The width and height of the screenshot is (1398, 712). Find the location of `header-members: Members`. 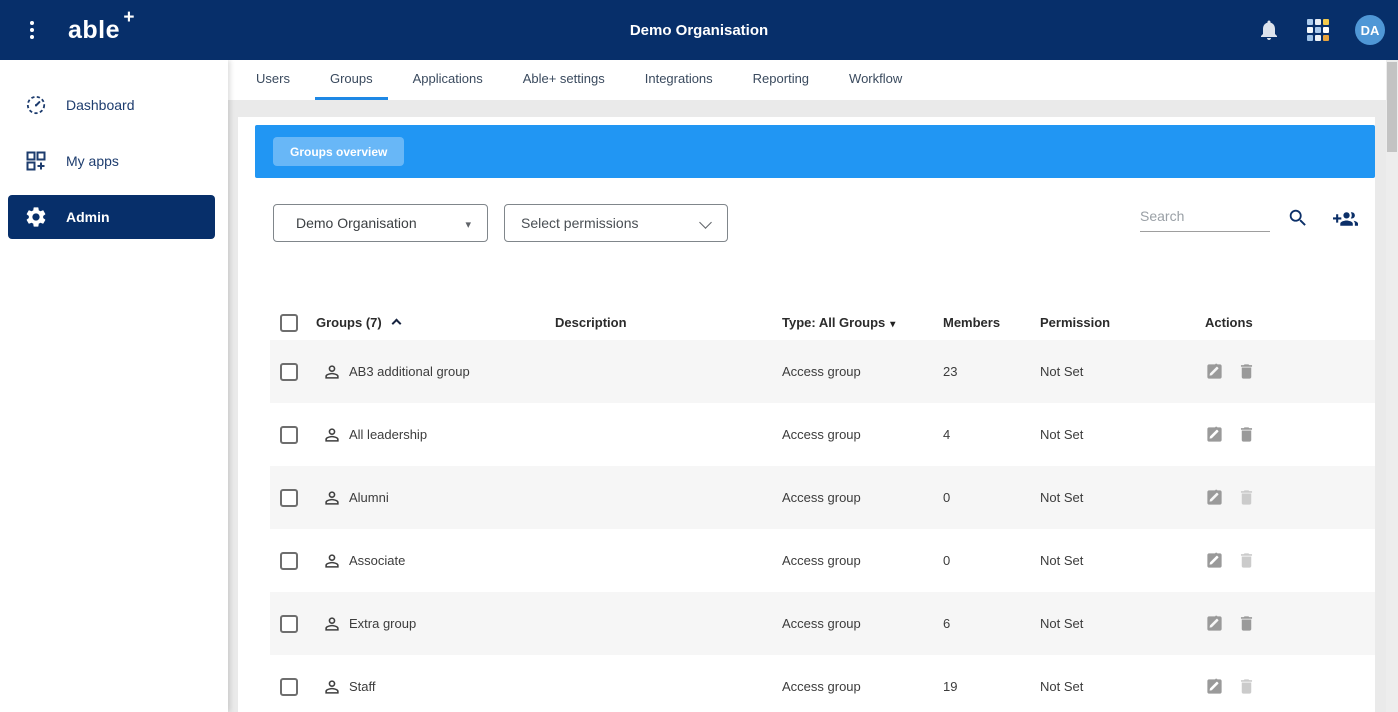

header-members: Members is located at coordinates (972, 322).